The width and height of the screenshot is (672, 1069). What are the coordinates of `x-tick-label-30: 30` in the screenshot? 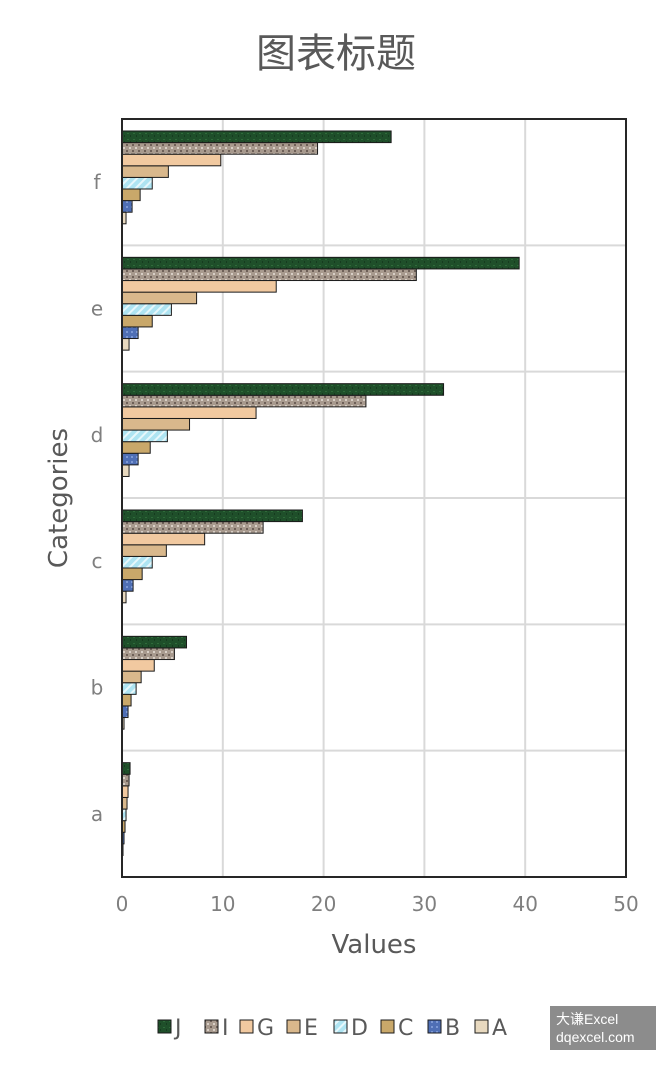 It's located at (424, 904).